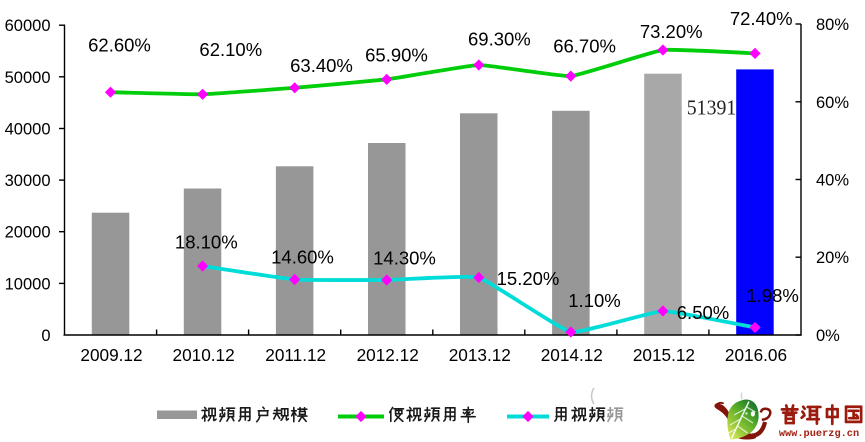  Describe the element at coordinates (761, 18) in the screenshot. I see `svg-text: 72.40%` at that location.